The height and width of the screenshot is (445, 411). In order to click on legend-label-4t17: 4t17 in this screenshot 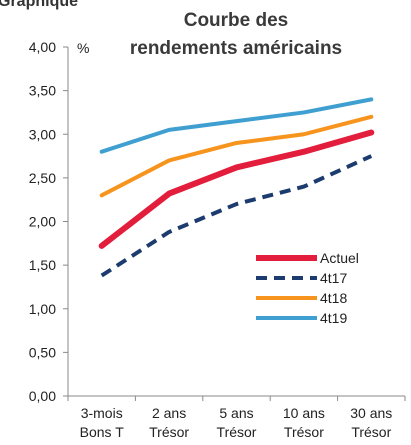, I will do `click(333, 278)`.